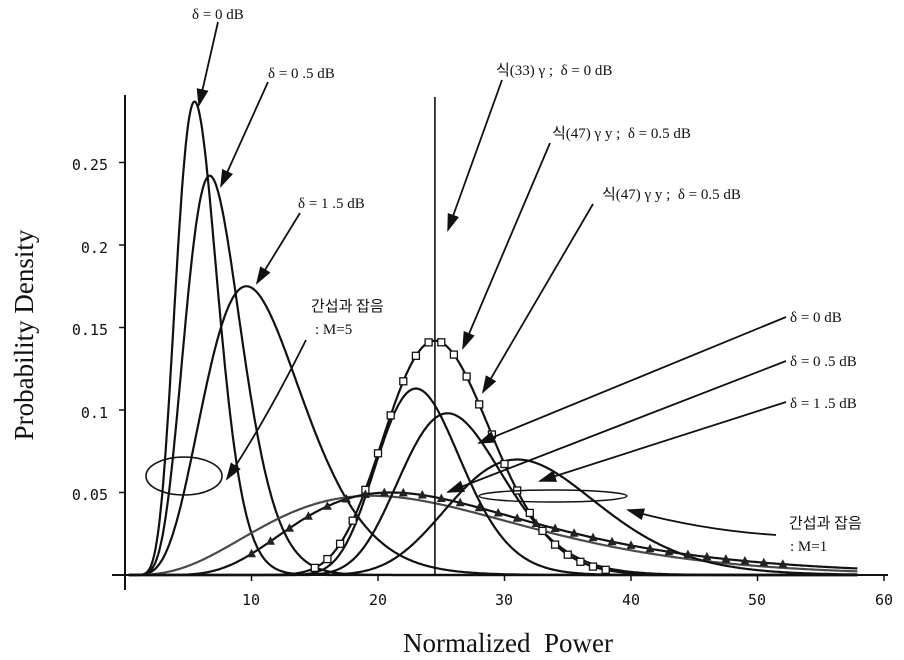 This screenshot has height=660, width=904. I want to click on x-tick-label: 40, so click(631, 600).